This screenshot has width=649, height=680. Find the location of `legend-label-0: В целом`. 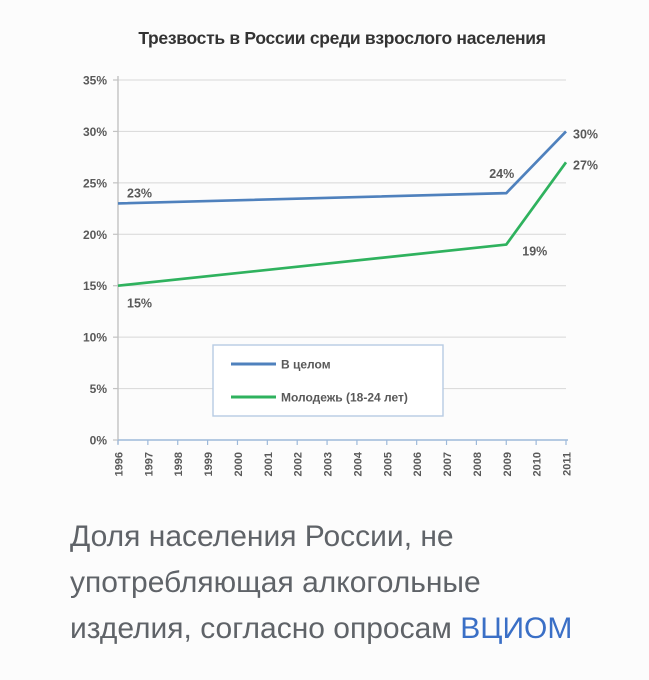

legend-label-0: В целом is located at coordinates (306, 365).